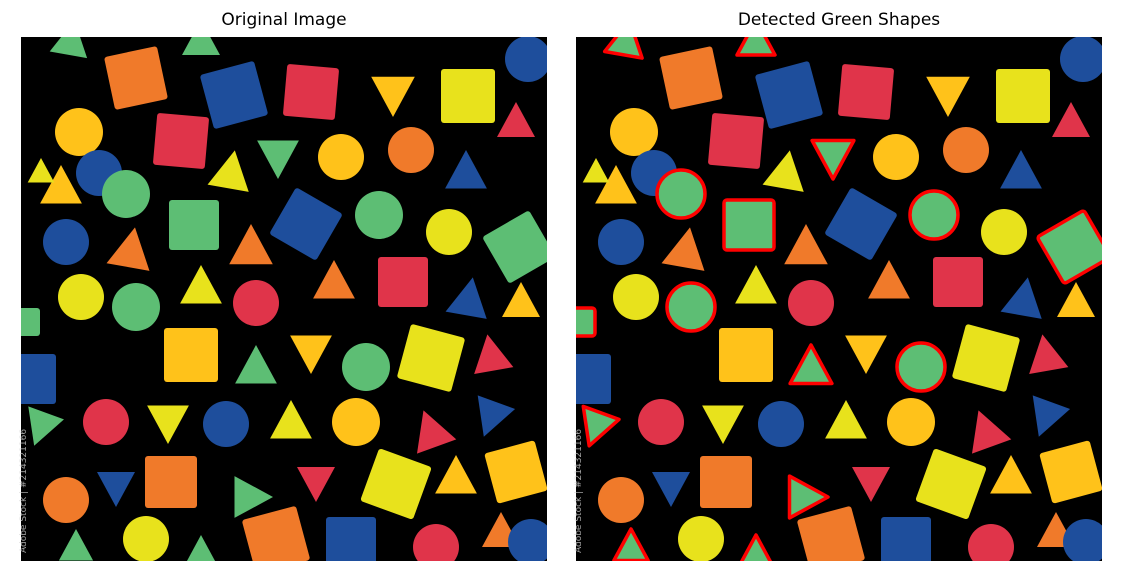 The height and width of the screenshot is (579, 1124). What do you see at coordinates (951, 484) in the screenshot?
I see `shape-yellow-diamond` at bounding box center [951, 484].